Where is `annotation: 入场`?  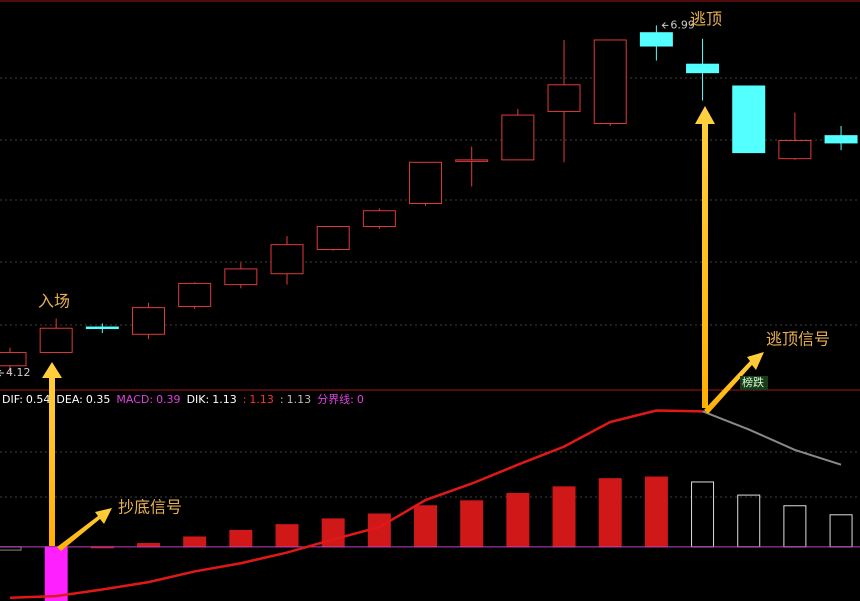
annotation: 入场 is located at coordinates (54, 301).